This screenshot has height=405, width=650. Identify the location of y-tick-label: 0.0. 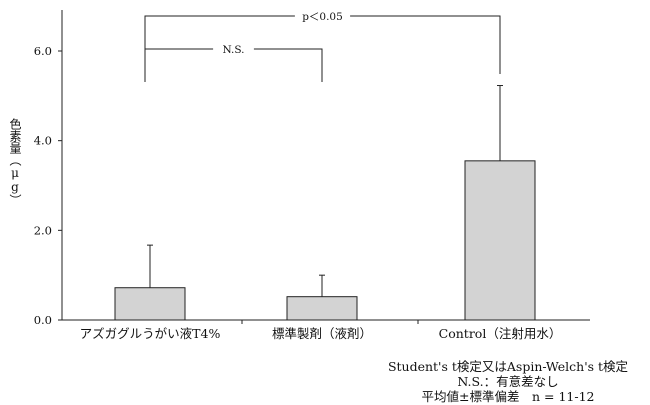
(43, 320).